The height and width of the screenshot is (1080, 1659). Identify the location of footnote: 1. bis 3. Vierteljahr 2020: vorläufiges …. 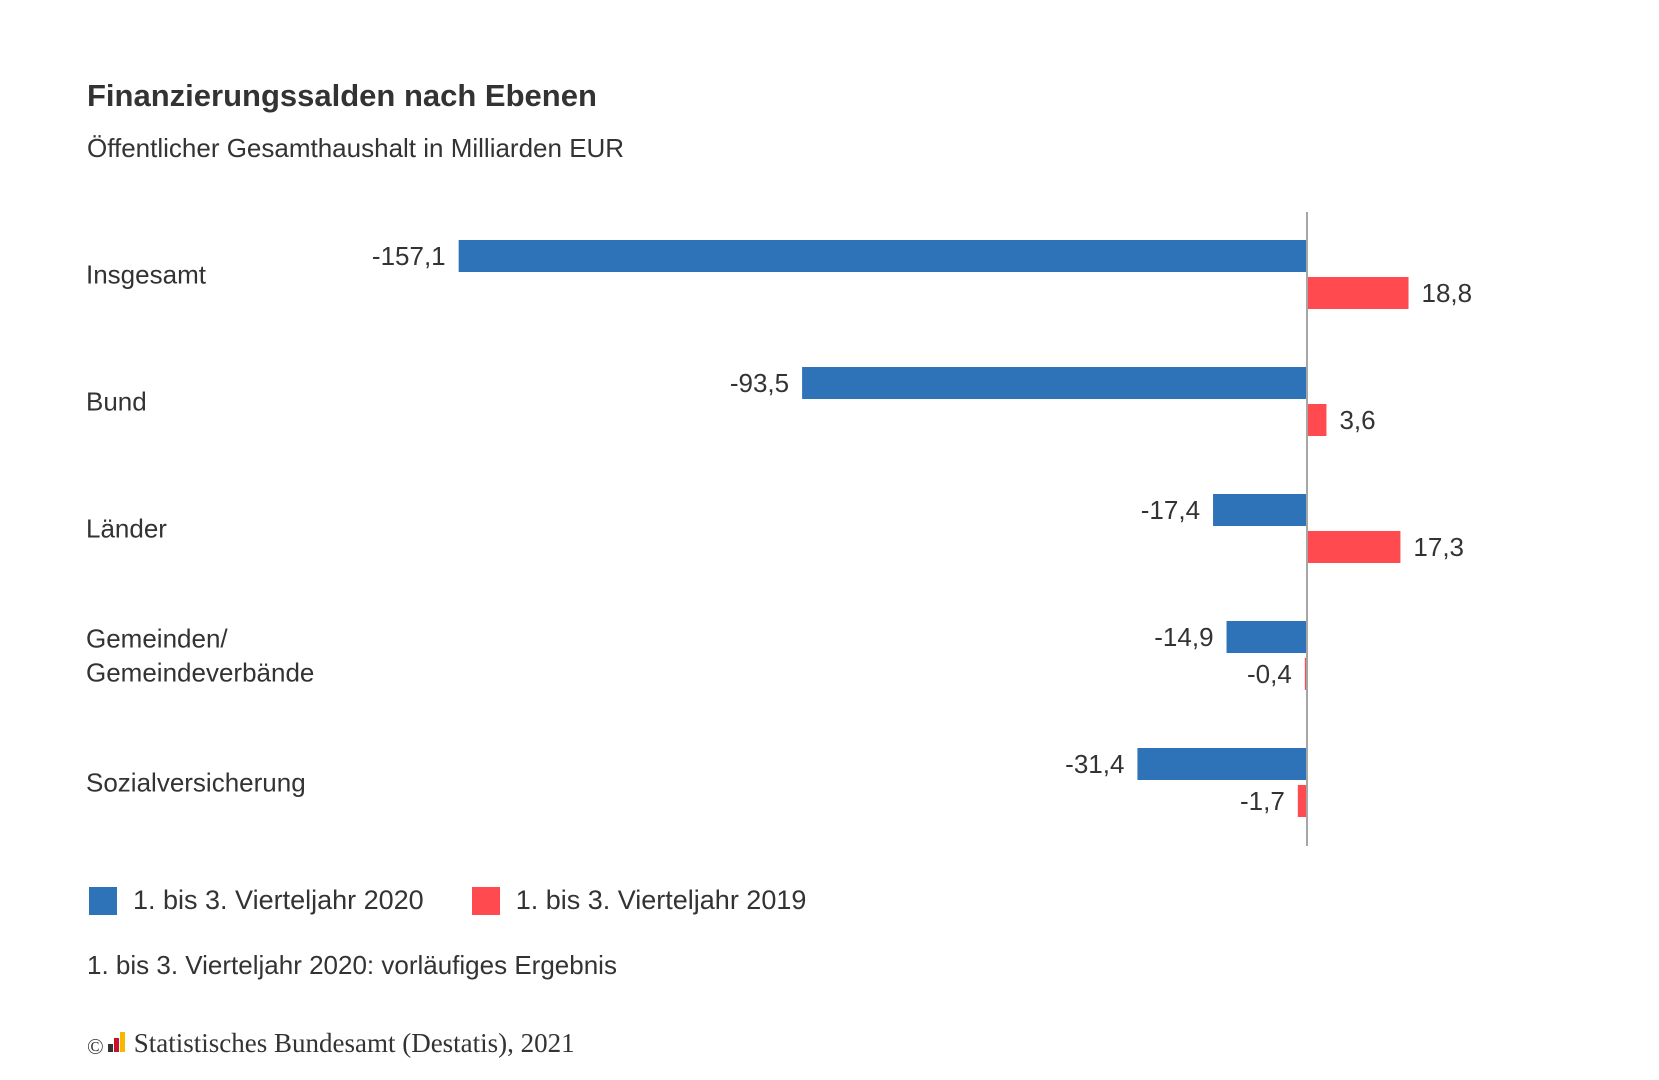
(352, 965).